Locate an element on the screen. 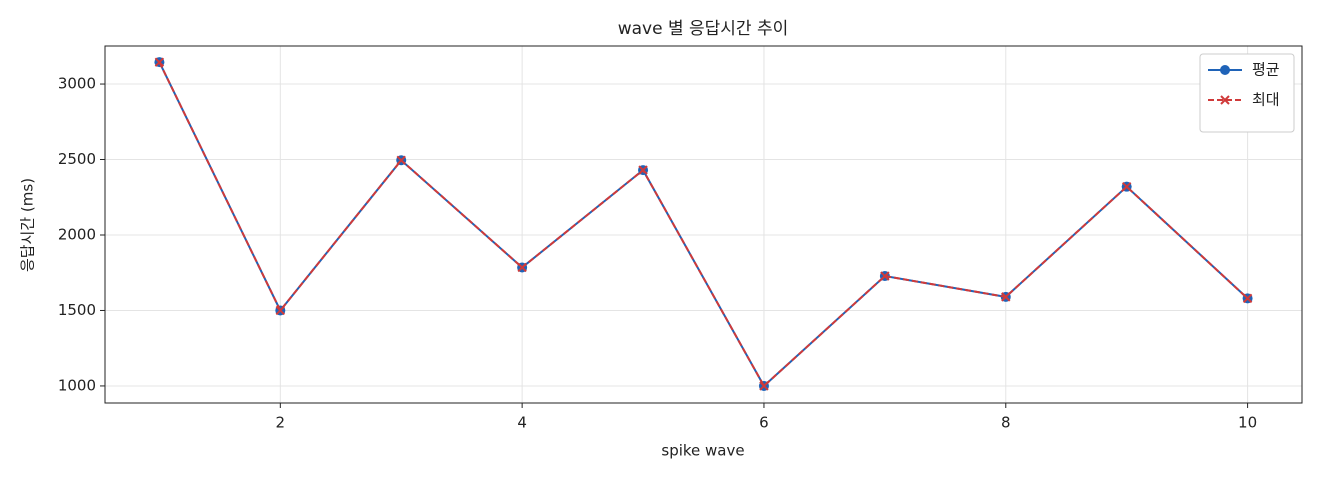 Image resolution: width=1320 pixels, height=484 pixels. y-tick-label: 1000 is located at coordinates (77, 385).